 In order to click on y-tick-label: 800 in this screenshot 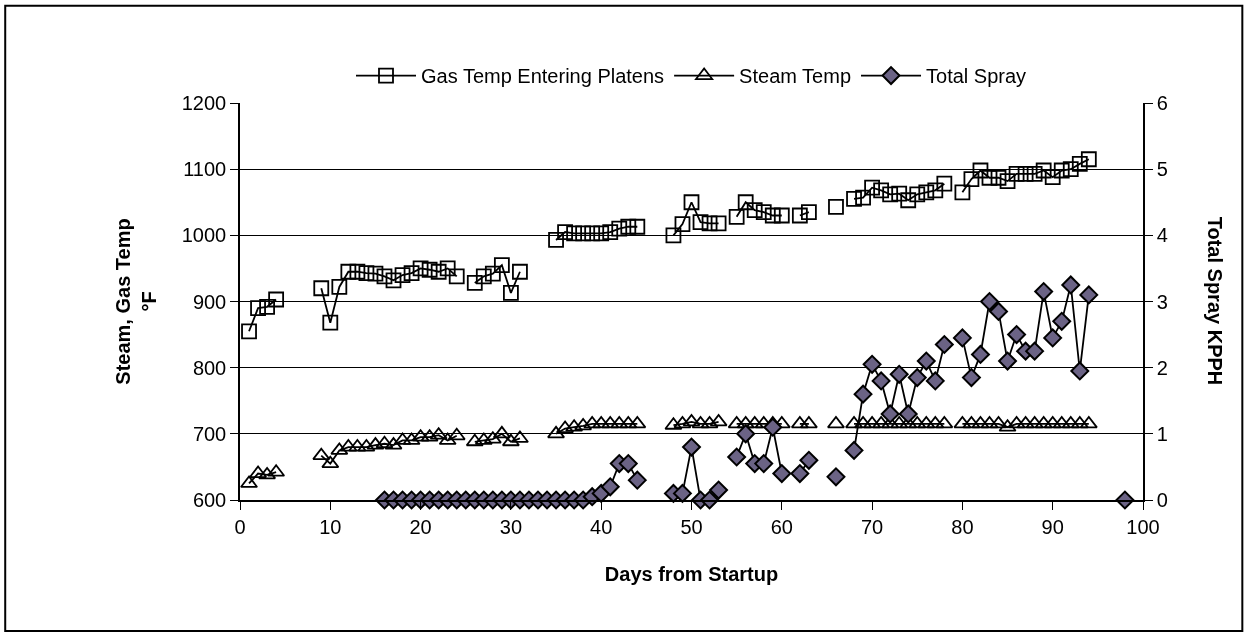, I will do `click(209, 367)`.